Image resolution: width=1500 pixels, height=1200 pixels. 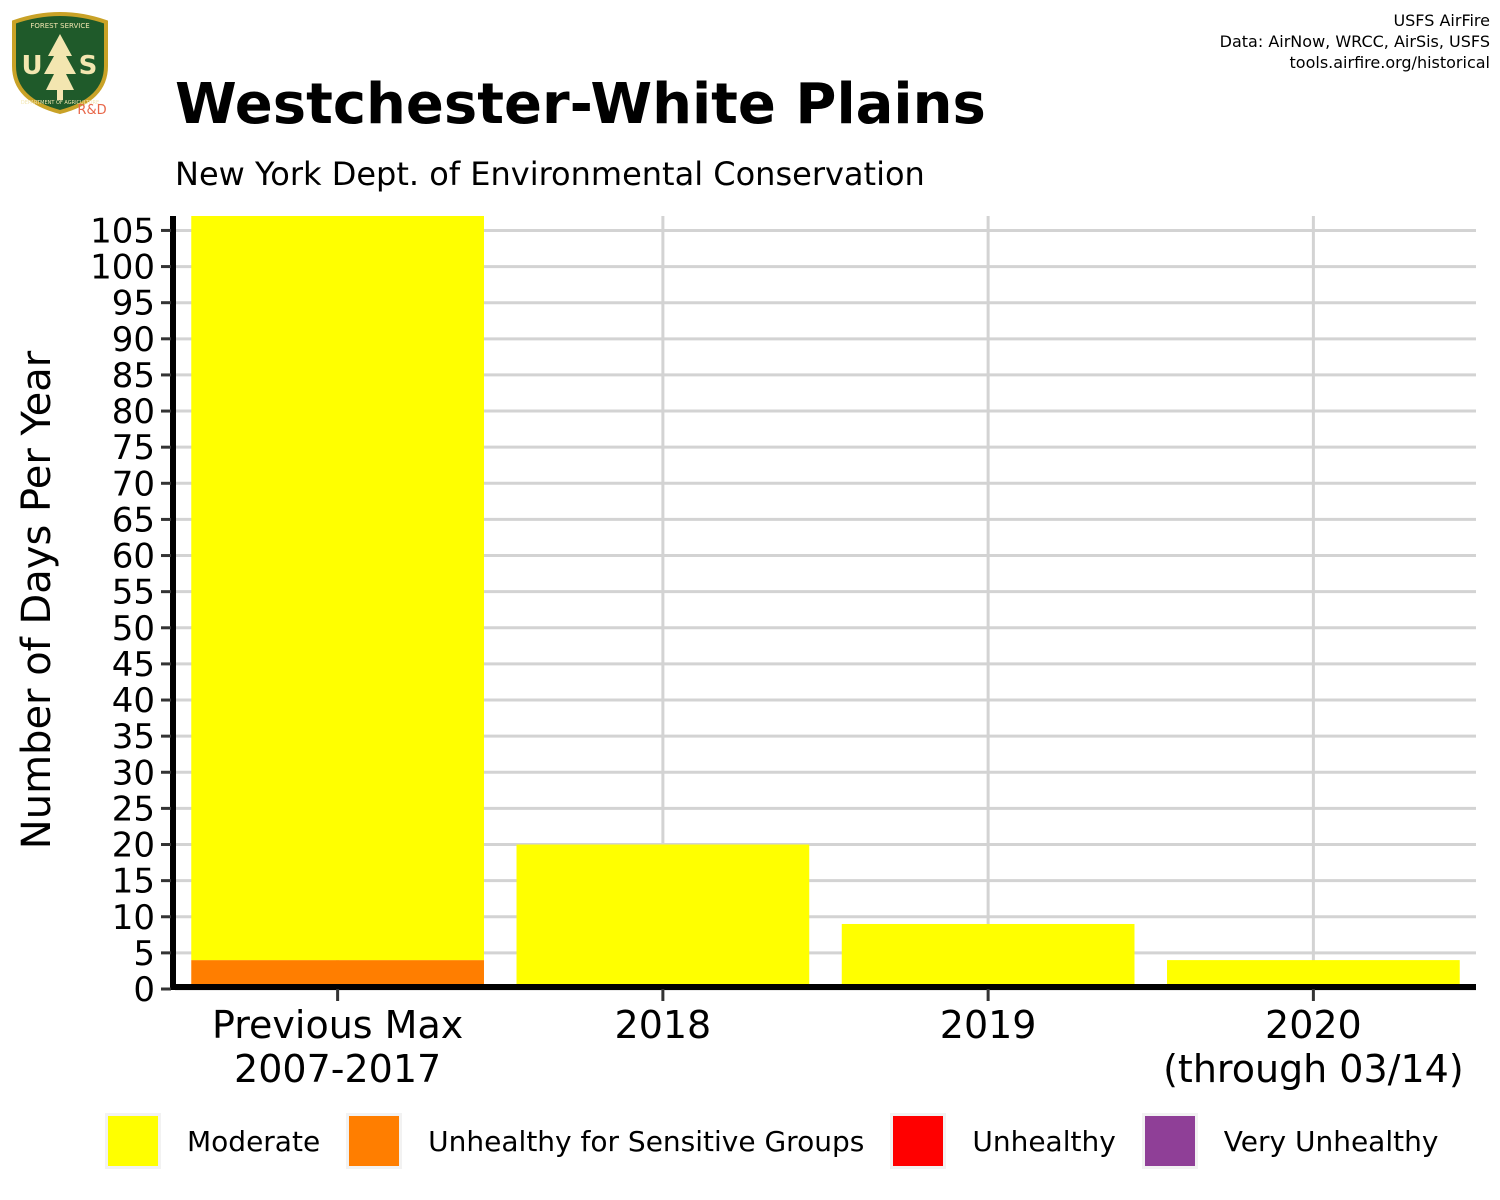 What do you see at coordinates (1389, 62) in the screenshot?
I see `credit-line: tools.airfire.org/historical` at bounding box center [1389, 62].